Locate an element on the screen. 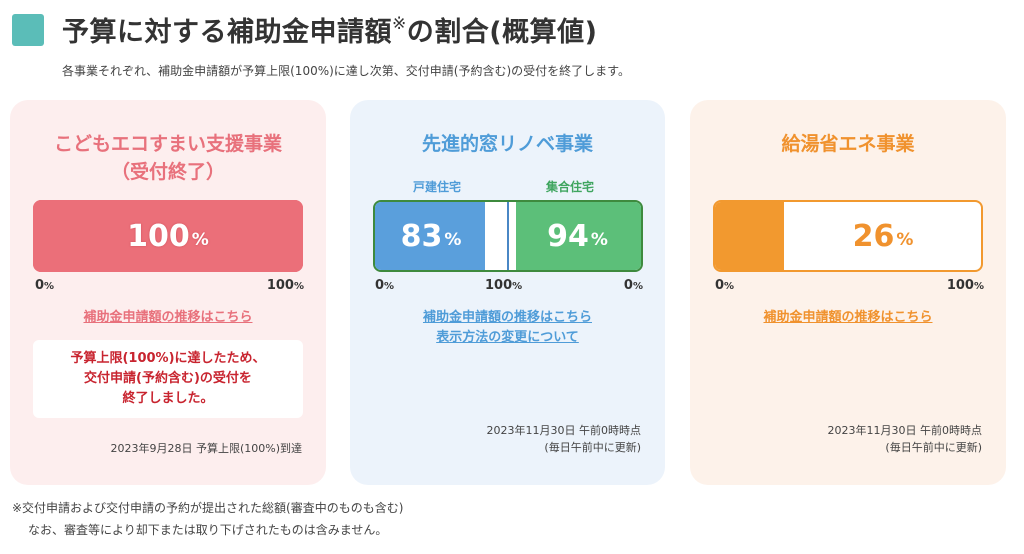 The width and height of the screenshot is (1024, 554). title-footnote-mark: ※ is located at coordinates (399, 24).